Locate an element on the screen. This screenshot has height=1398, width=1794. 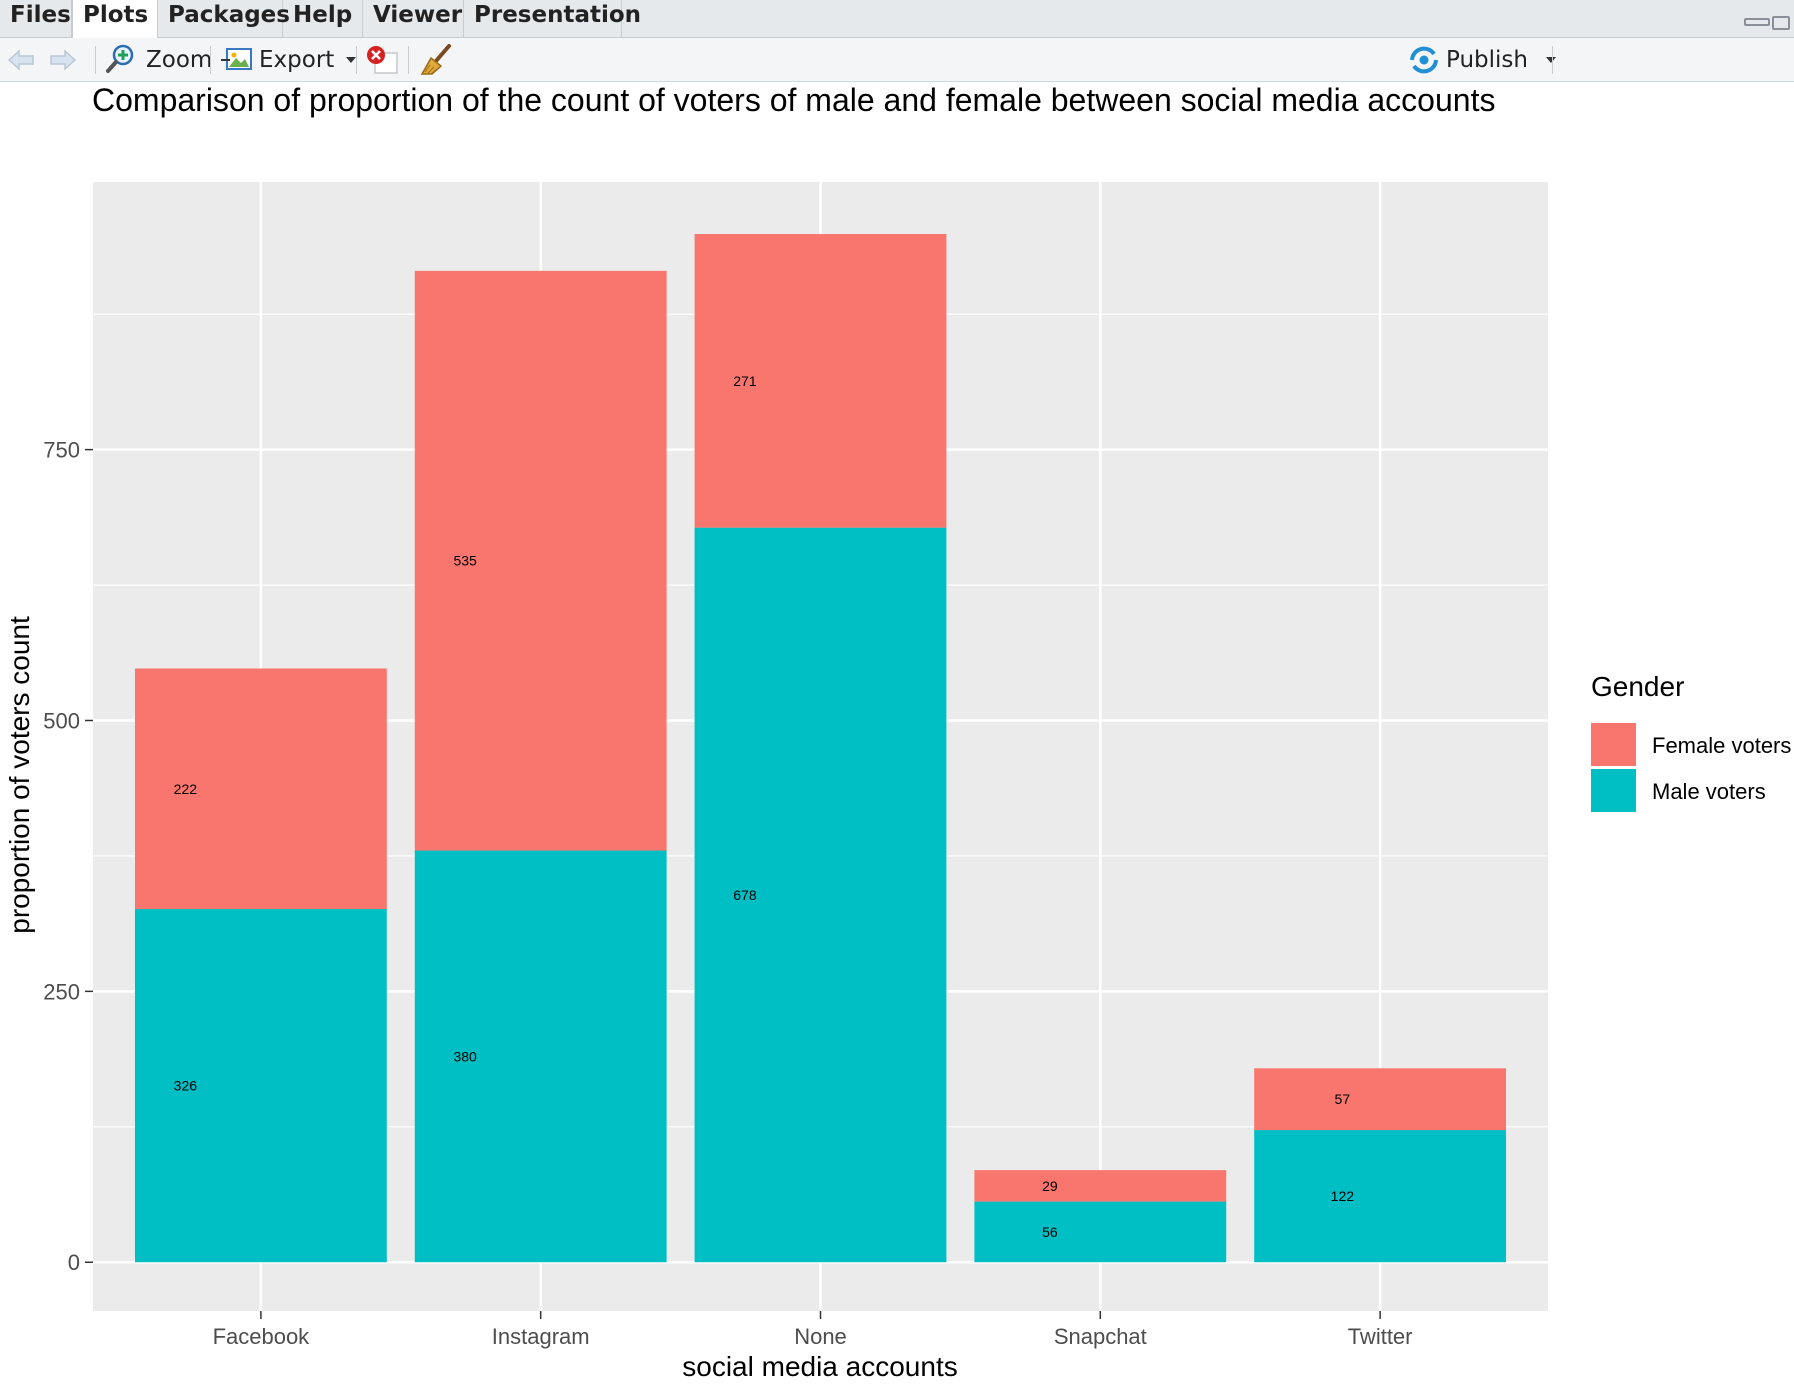
y-axis-title: proportion of voters count is located at coordinates (19, 775).